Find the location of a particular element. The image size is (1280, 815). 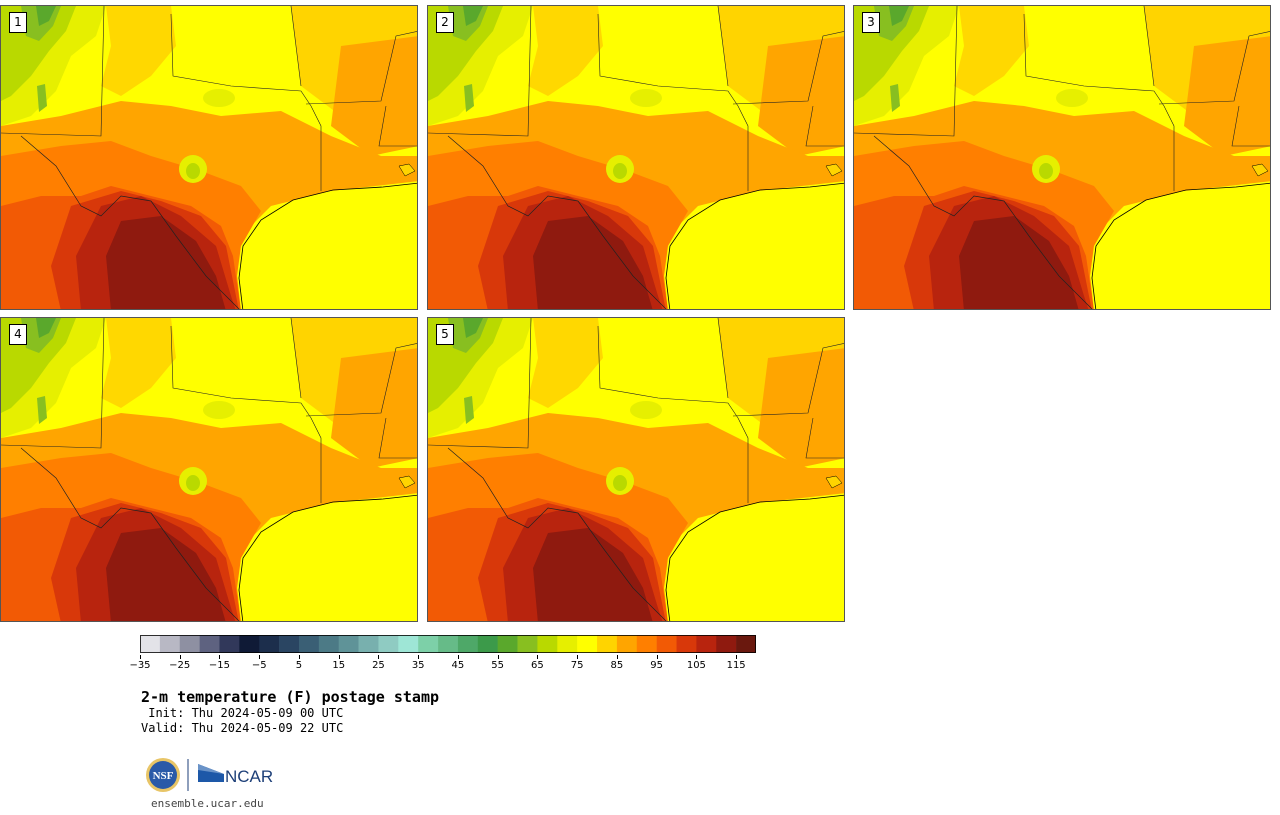

chart-title: 2-m temperature (F) postage stamp is located at coordinates (290, 697).